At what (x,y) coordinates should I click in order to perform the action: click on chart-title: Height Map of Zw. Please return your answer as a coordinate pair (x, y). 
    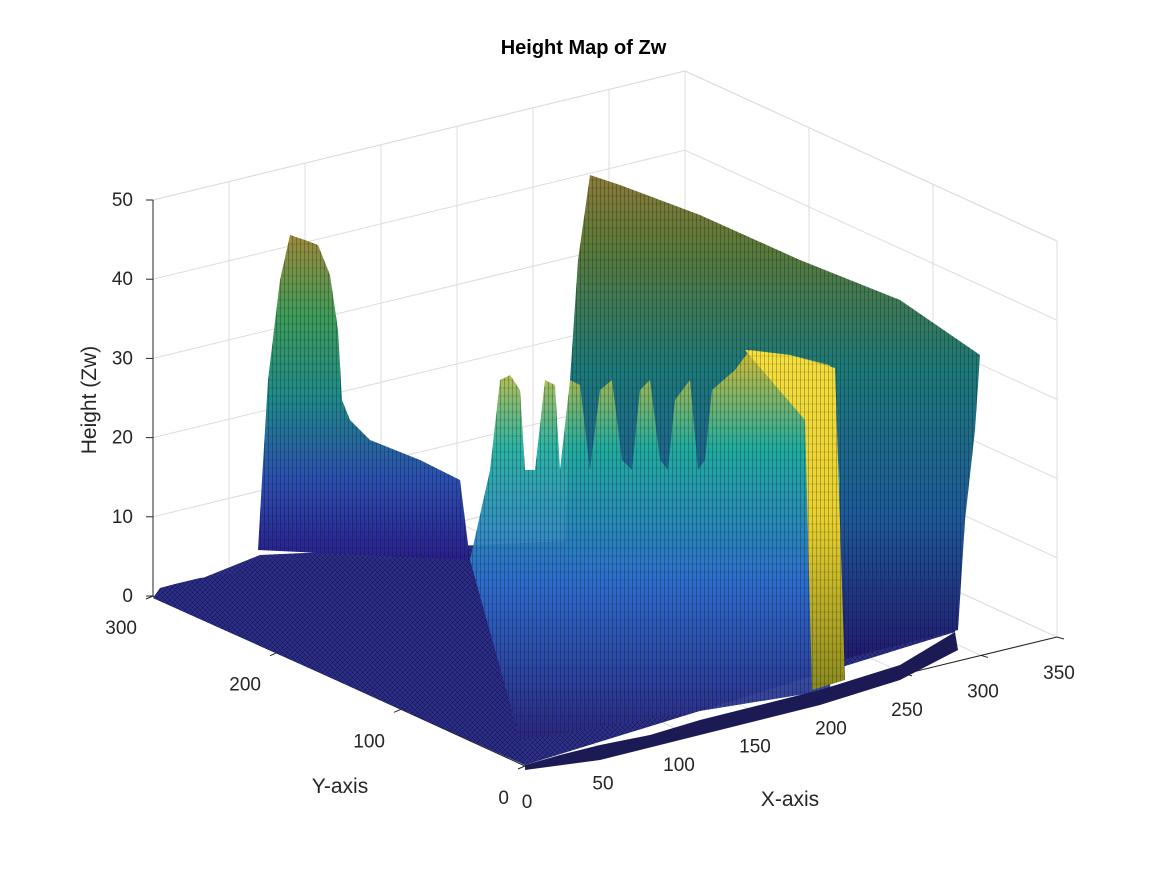
    Looking at the image, I should click on (583, 48).